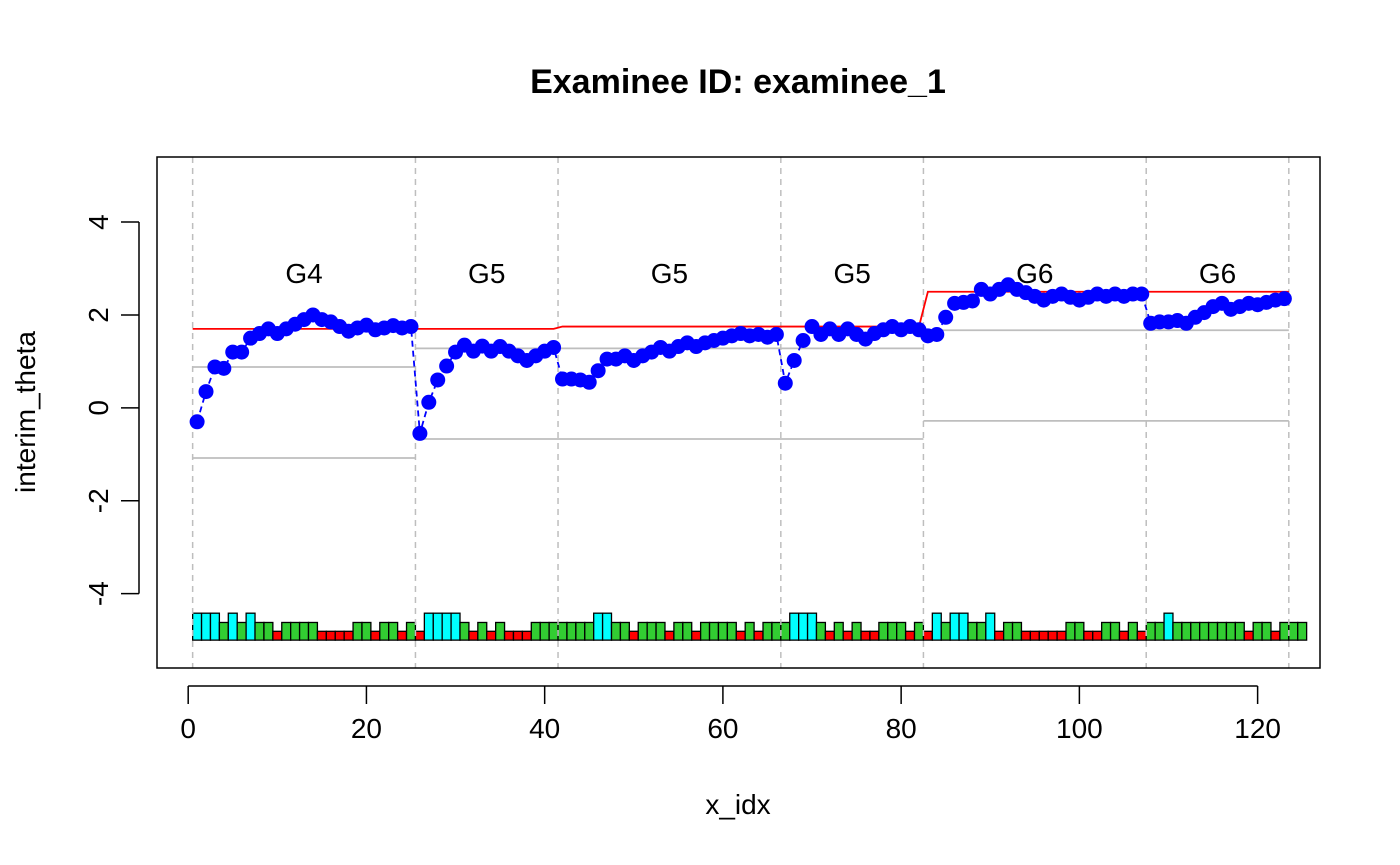  What do you see at coordinates (98, 593) in the screenshot?
I see `y-tick-label: -4` at bounding box center [98, 593].